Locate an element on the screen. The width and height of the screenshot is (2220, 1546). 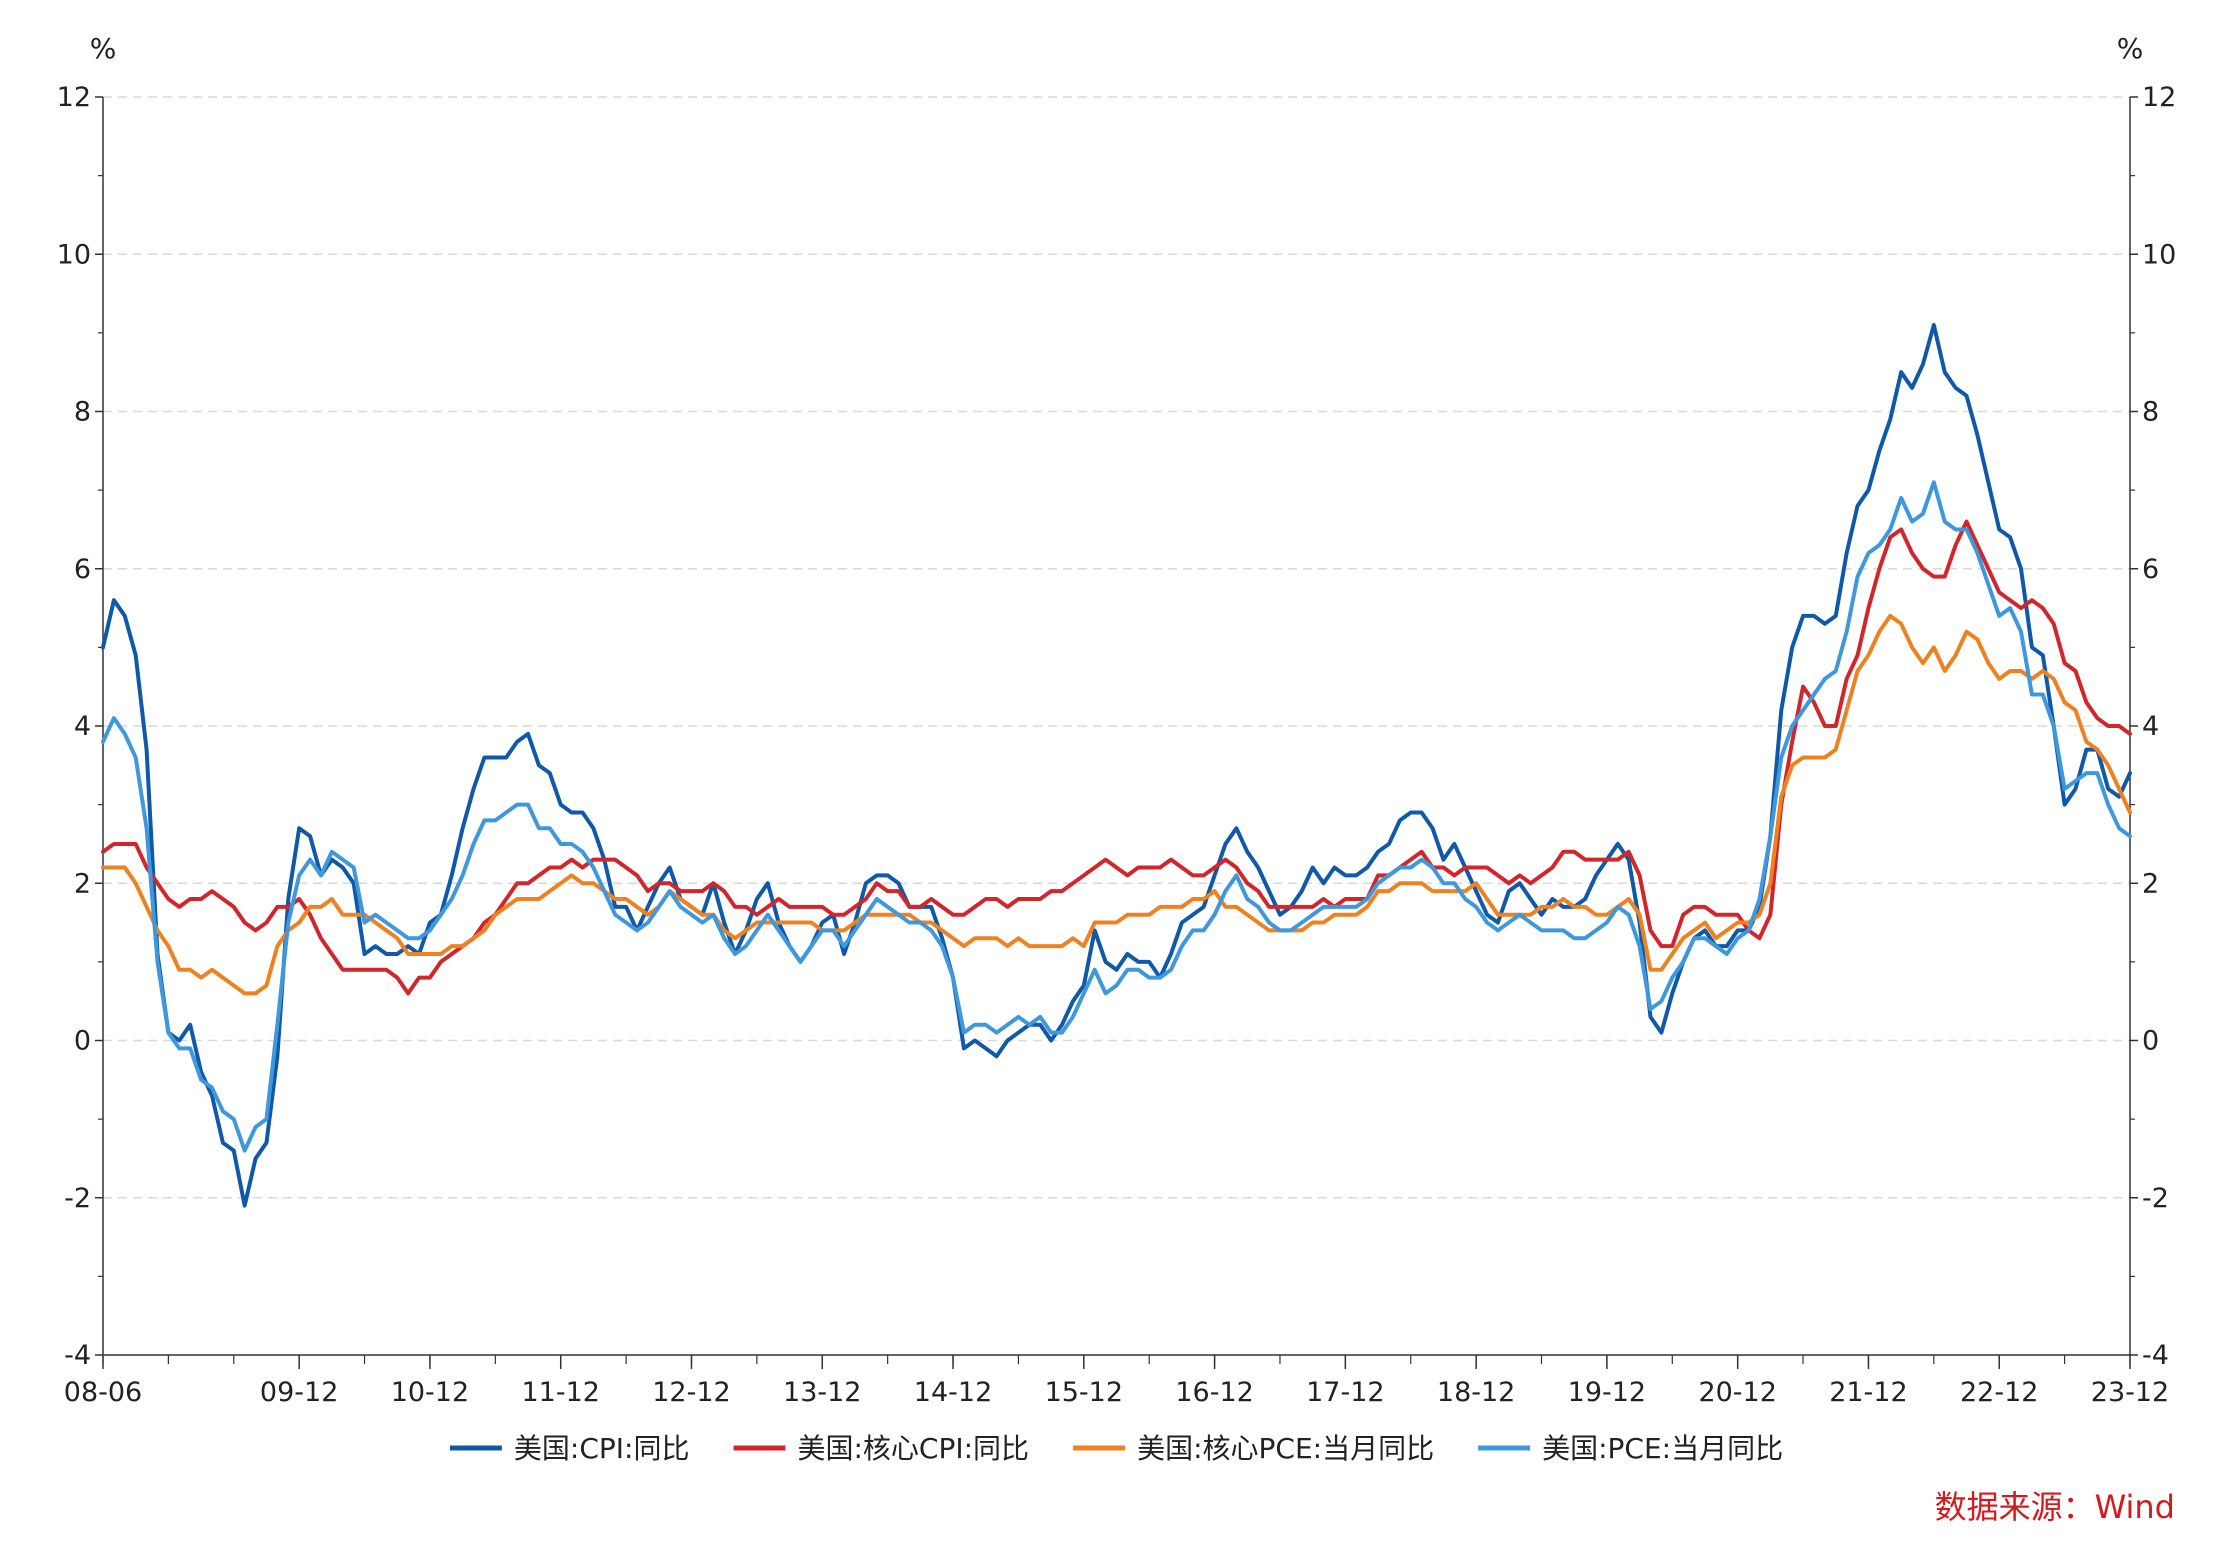
x-tick-label: 09-12 is located at coordinates (299, 1392).